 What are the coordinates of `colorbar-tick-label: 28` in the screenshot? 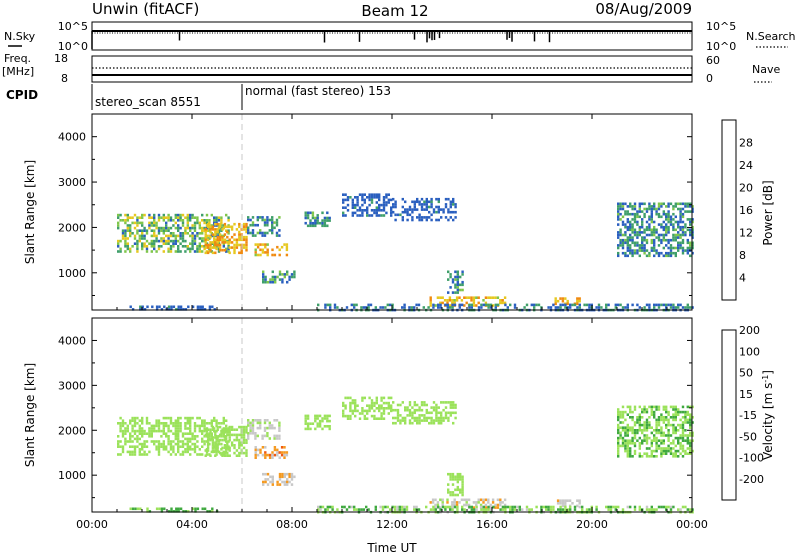 It's located at (746, 143).